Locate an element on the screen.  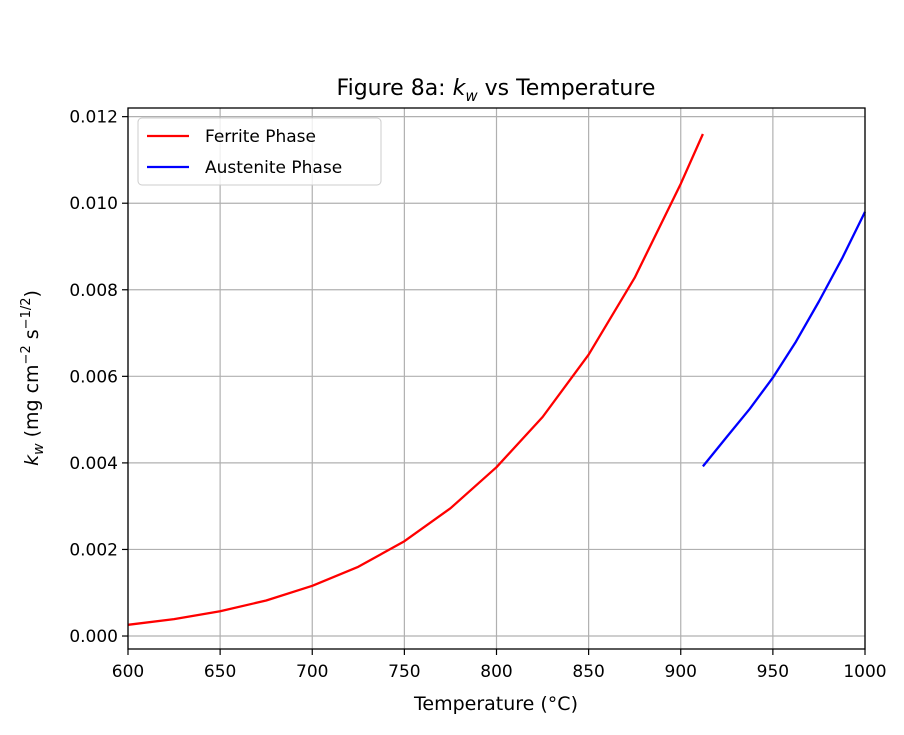
y-tick-label: 0.012 is located at coordinates (93, 118).